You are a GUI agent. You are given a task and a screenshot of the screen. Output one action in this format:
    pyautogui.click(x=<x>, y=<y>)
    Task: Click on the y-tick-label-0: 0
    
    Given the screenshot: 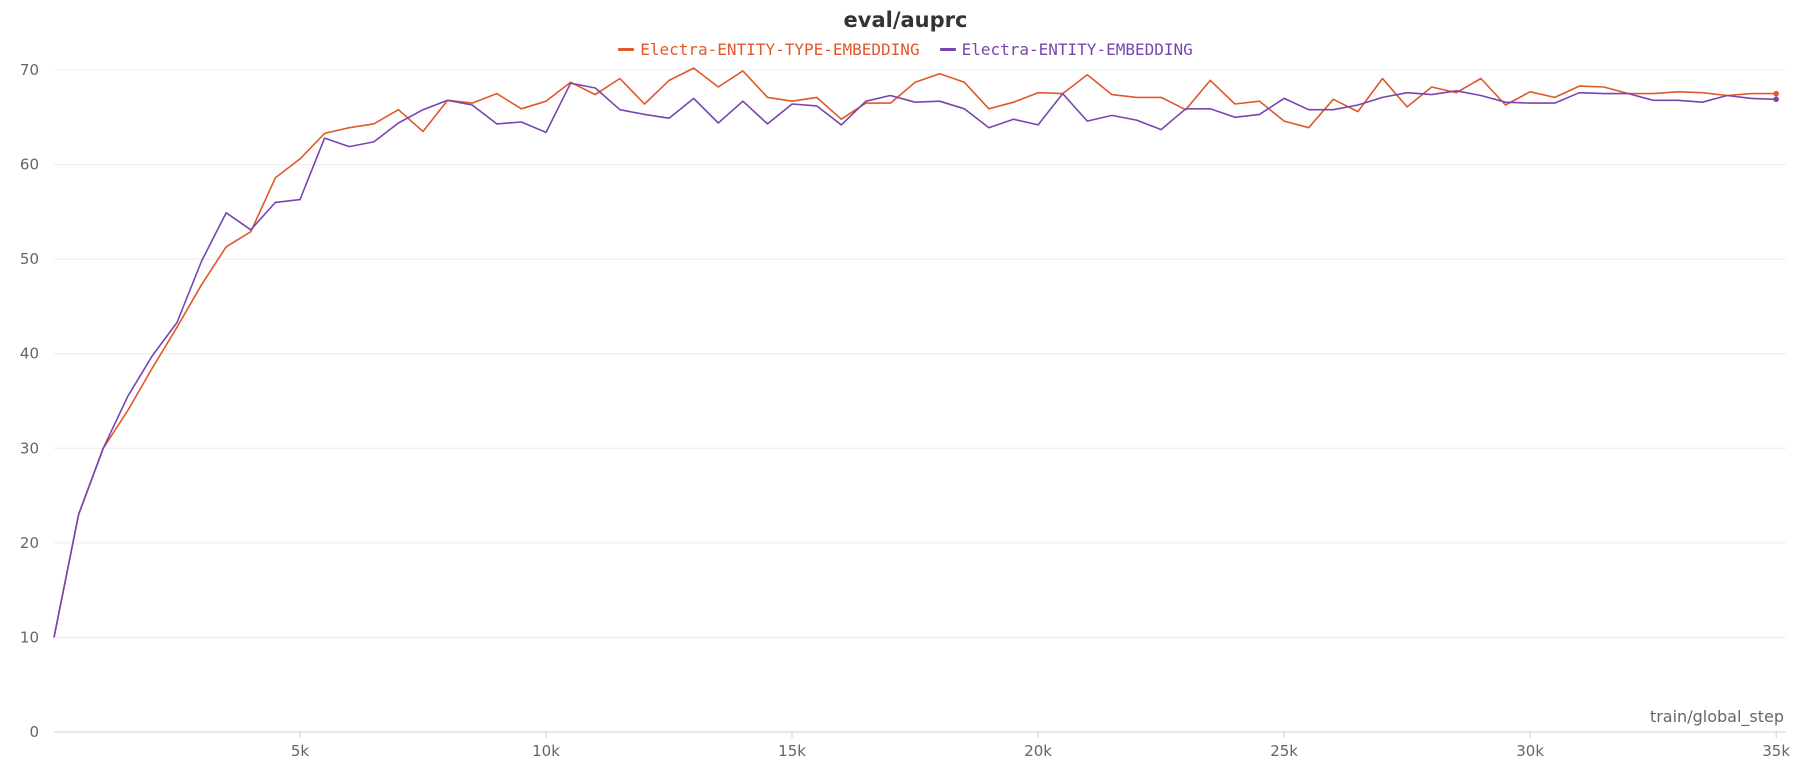 What is the action you would take?
    pyautogui.click(x=34, y=732)
    